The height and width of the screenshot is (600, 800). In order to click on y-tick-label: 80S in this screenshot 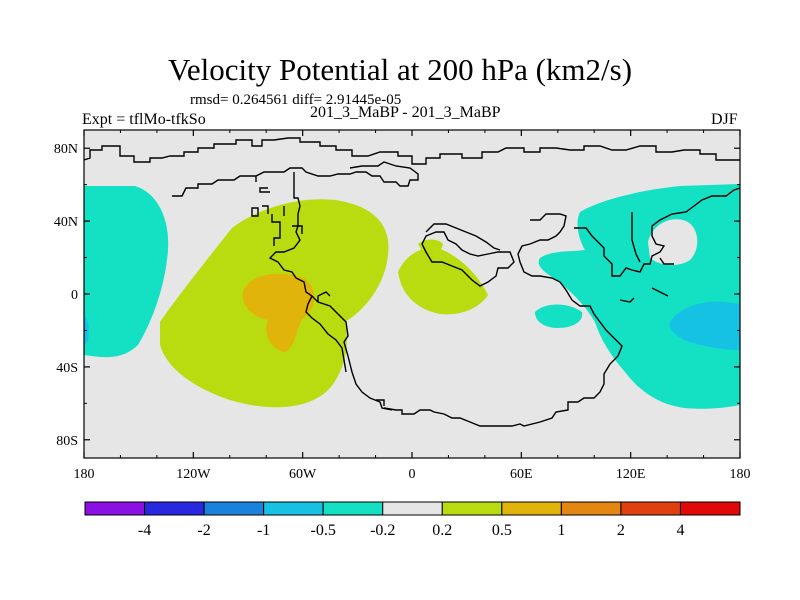, I will do `click(67, 441)`.